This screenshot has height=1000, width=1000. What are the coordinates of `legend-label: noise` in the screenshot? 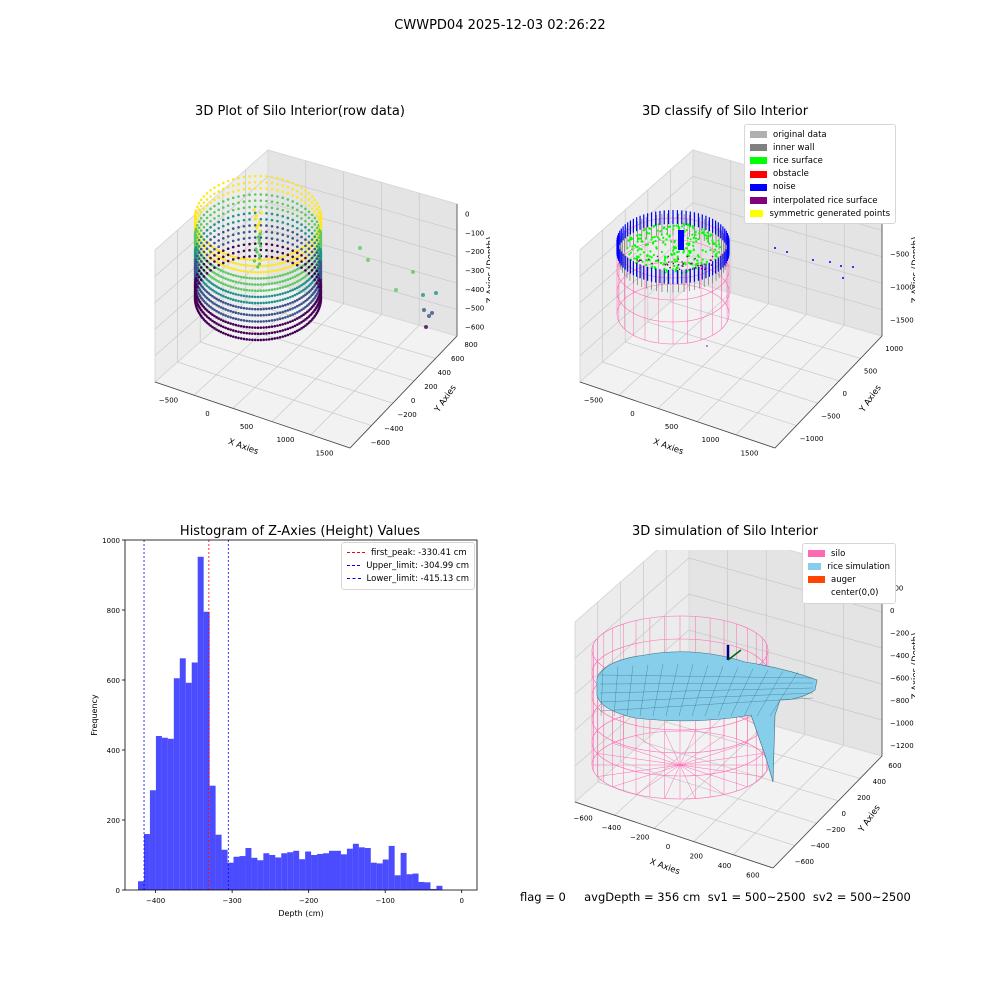 It's located at (784, 187).